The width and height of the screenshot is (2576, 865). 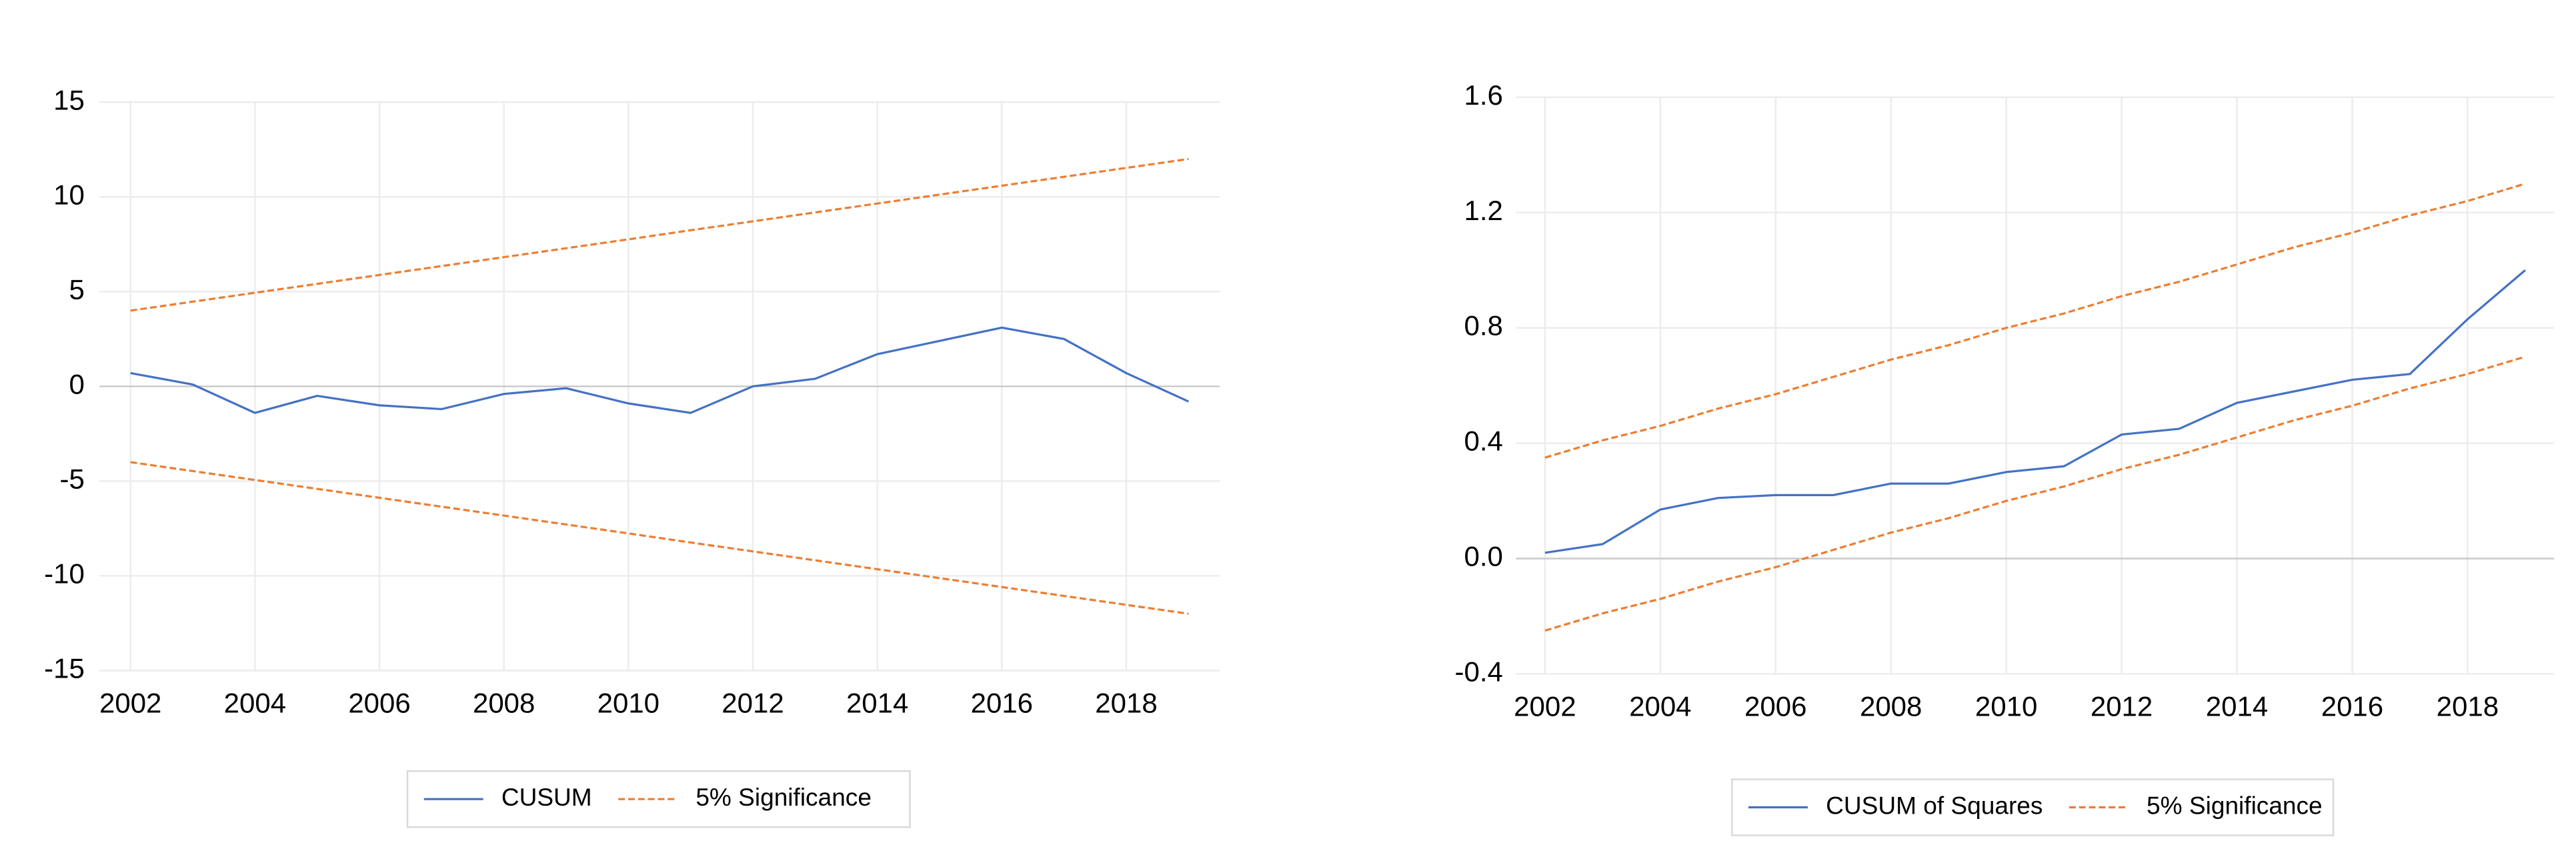 What do you see at coordinates (76, 384) in the screenshot?
I see `y-tick-label: 0` at bounding box center [76, 384].